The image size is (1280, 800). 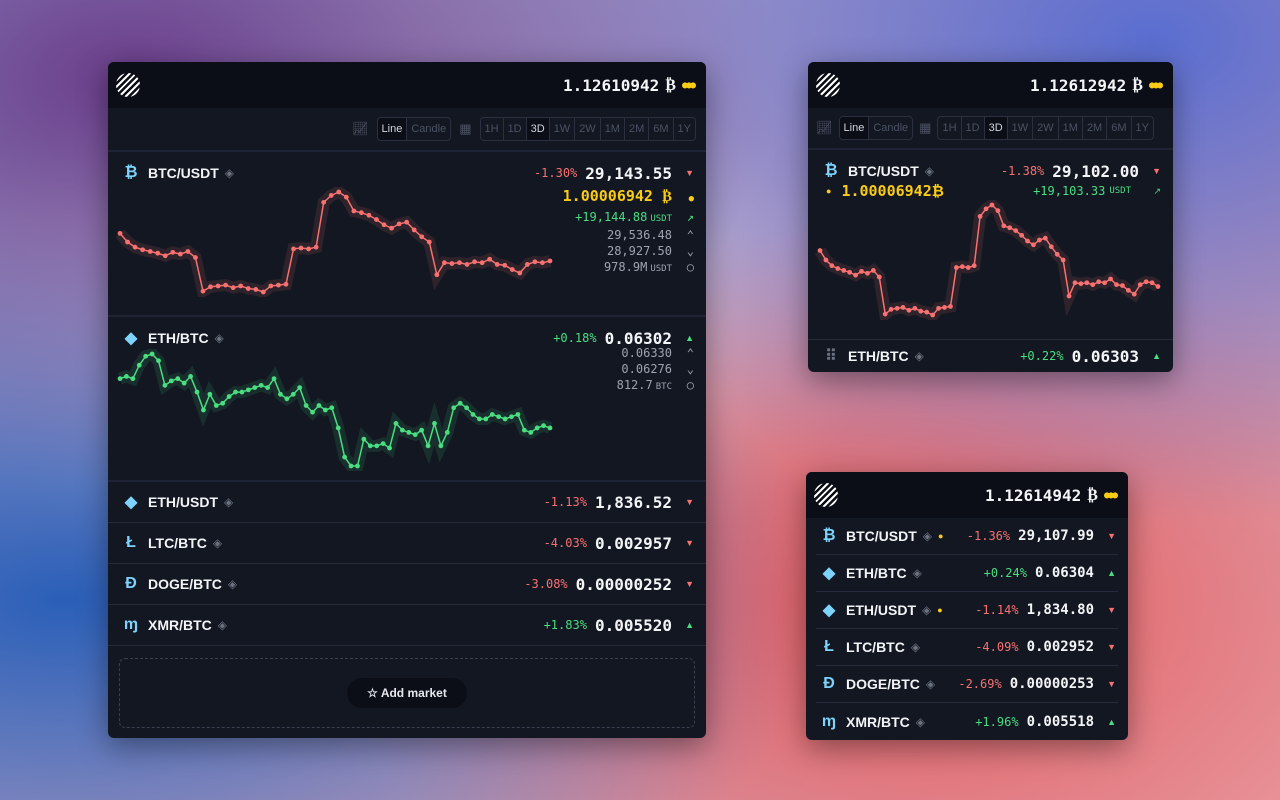 What do you see at coordinates (407, 584) in the screenshot?
I see `market-row: Đ DOGE/BTC ◈ -3.08% 0.00000252 ▼` at bounding box center [407, 584].